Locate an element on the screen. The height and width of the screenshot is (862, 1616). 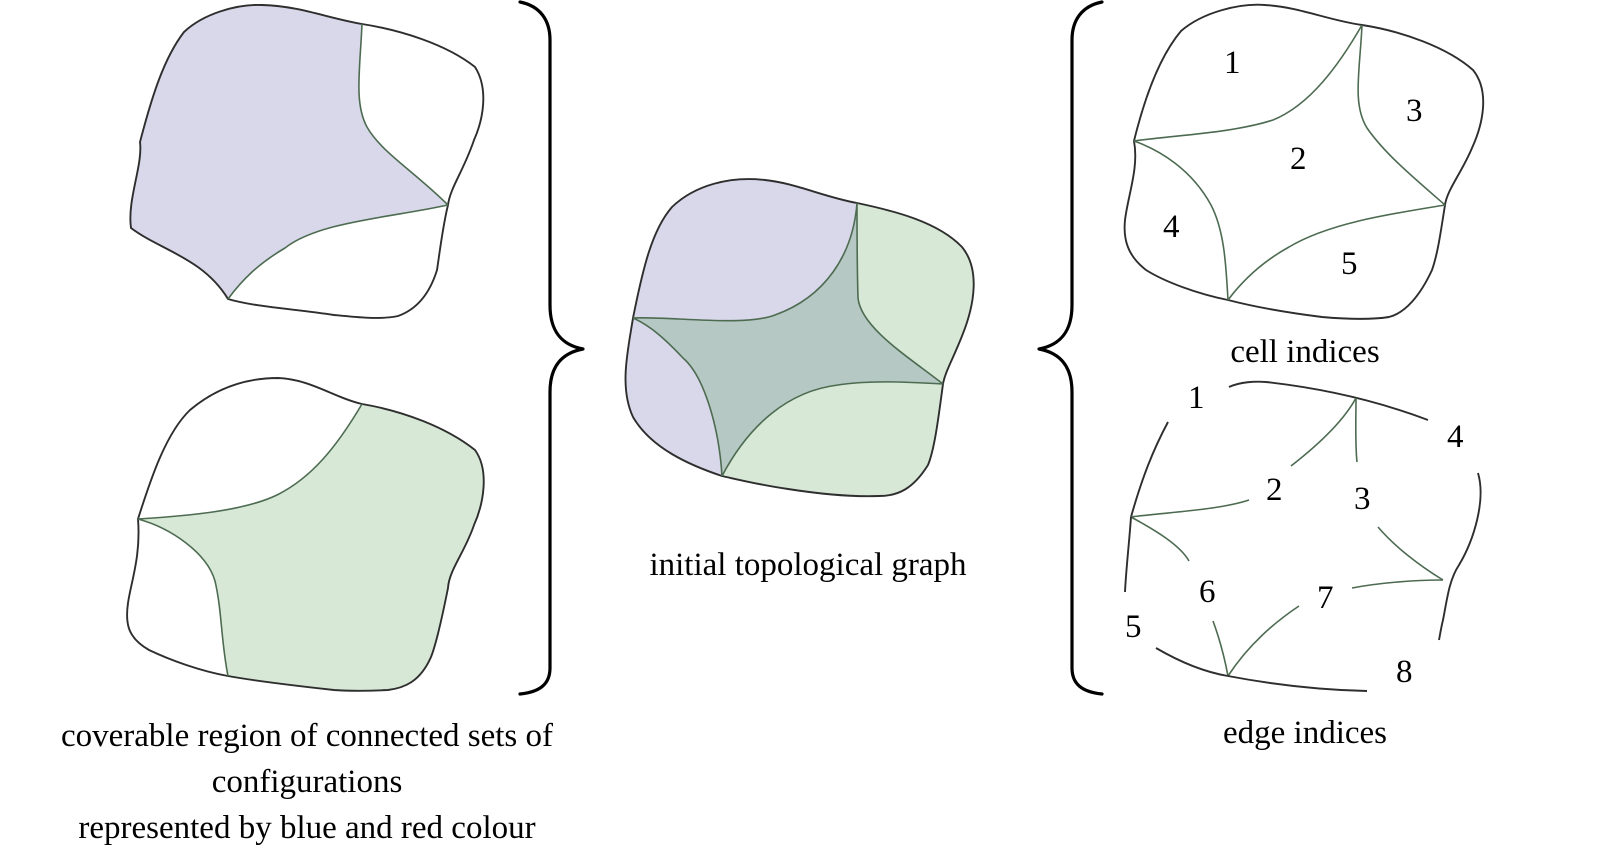
coverable-caption-line-1: coverable region of connected sets of is located at coordinates (307, 736).